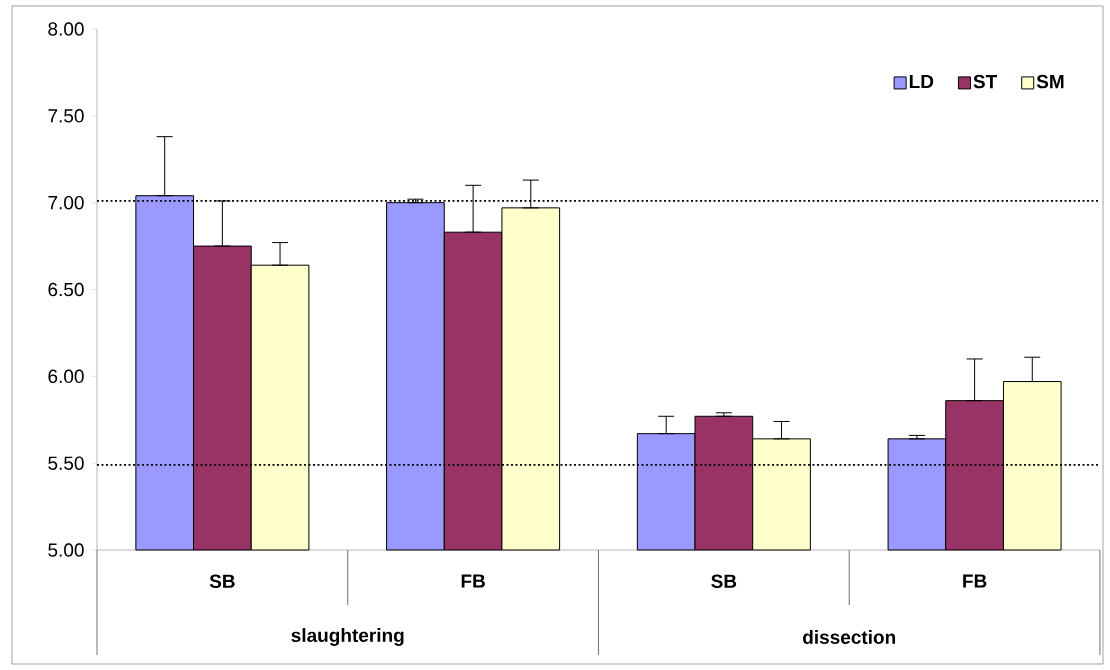  Describe the element at coordinates (66, 463) in the screenshot. I see `y-tick-label: 5.50` at that location.